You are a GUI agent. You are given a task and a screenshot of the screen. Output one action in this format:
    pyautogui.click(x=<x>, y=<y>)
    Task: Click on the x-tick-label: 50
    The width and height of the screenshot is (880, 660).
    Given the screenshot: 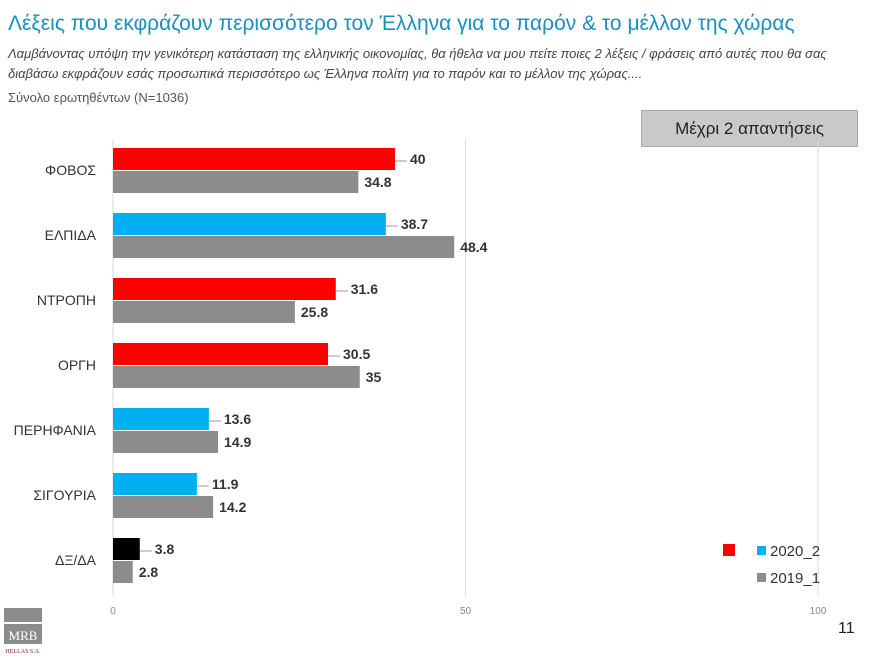 What is the action you would take?
    pyautogui.click(x=466, y=611)
    